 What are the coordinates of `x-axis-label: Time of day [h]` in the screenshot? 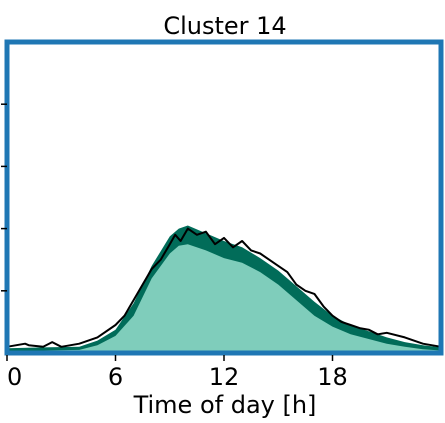 It's located at (225, 405).